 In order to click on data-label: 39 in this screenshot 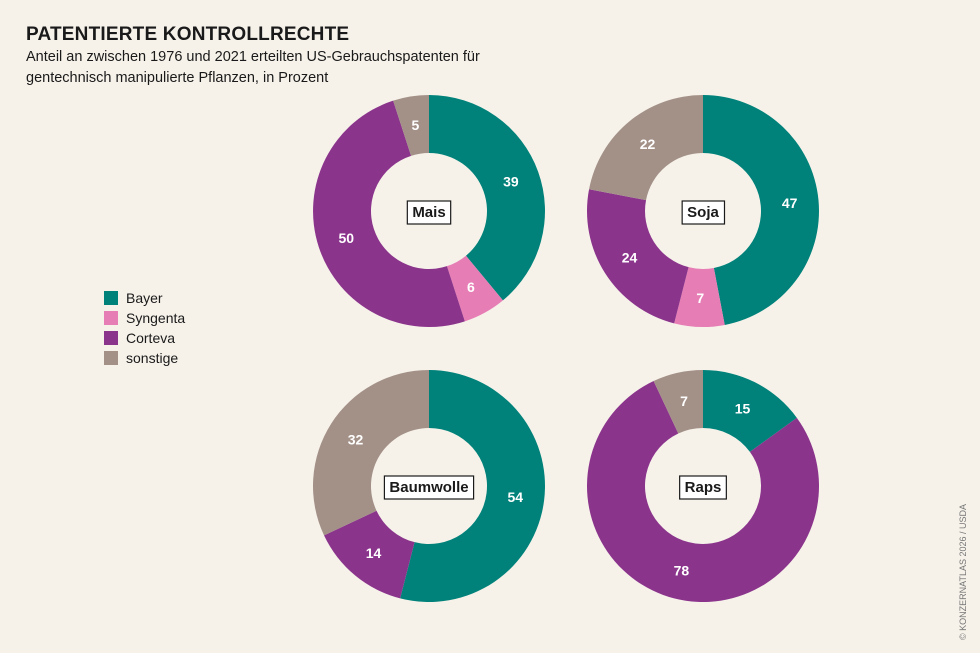, I will do `click(511, 182)`.